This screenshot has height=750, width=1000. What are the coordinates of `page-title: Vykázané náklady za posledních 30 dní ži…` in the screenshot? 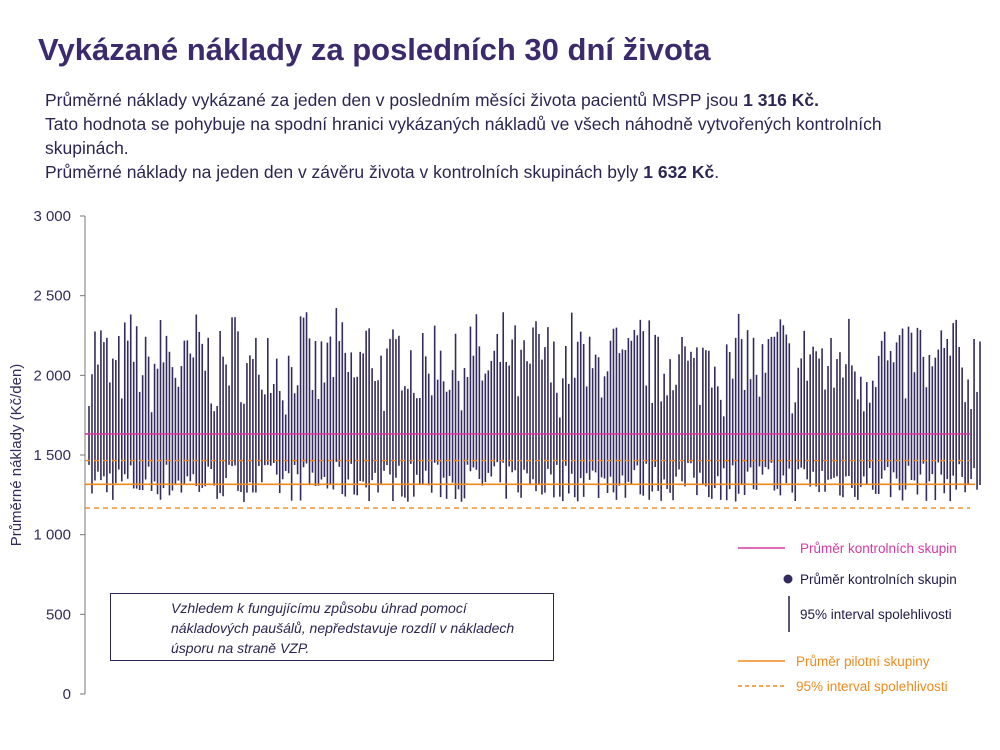 It's located at (374, 49).